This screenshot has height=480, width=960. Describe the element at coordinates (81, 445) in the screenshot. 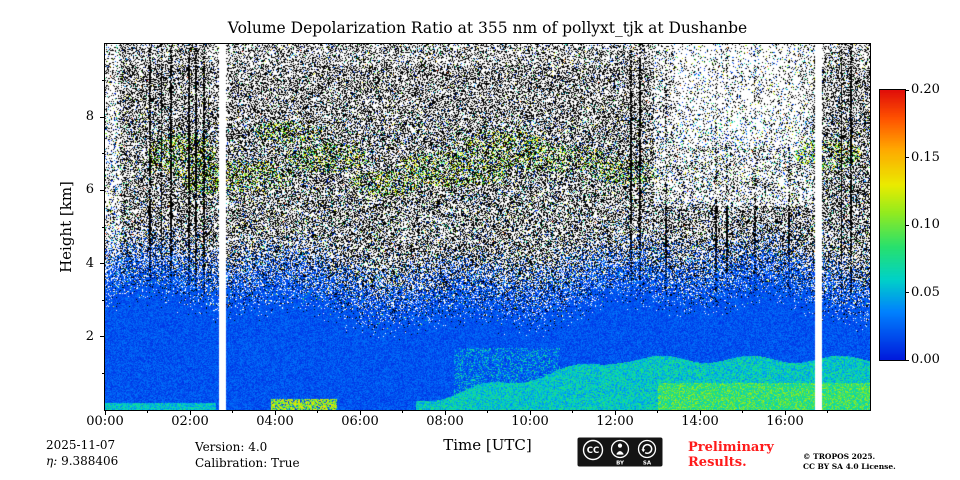

I see `measurement-date: 2025-11-07` at that location.